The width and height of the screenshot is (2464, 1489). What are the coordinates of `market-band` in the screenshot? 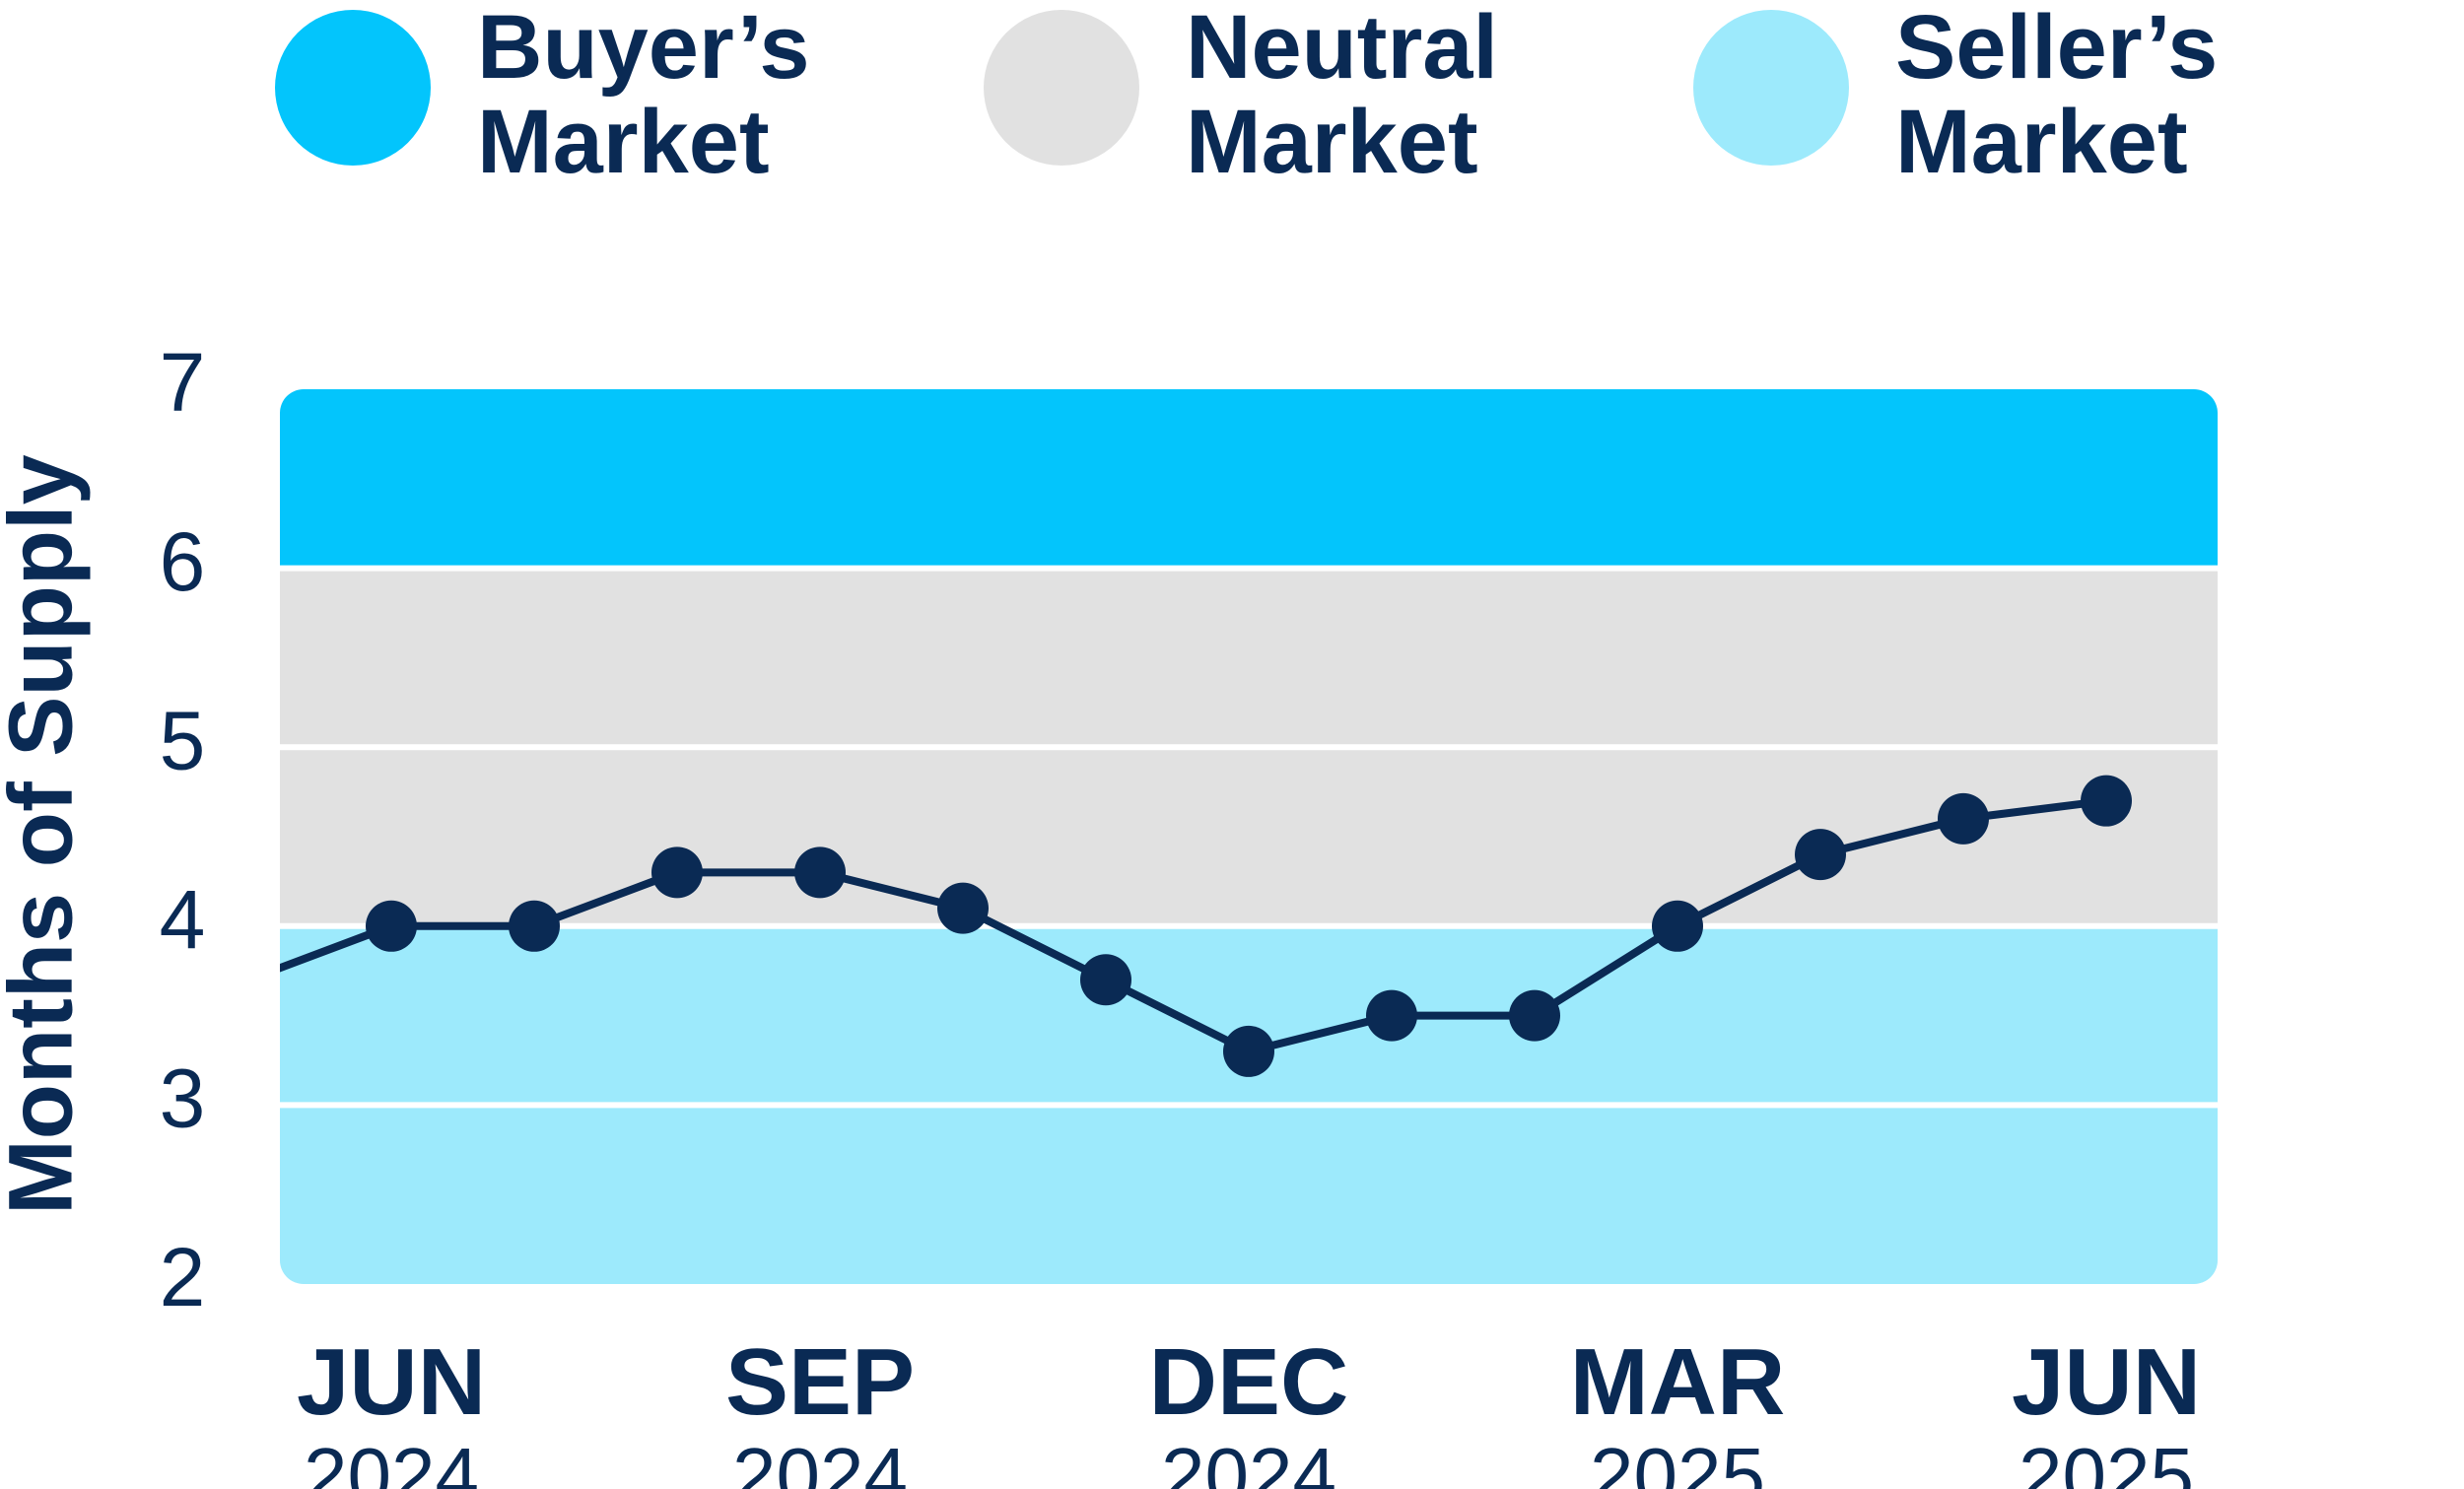 It's located at (1249, 479).